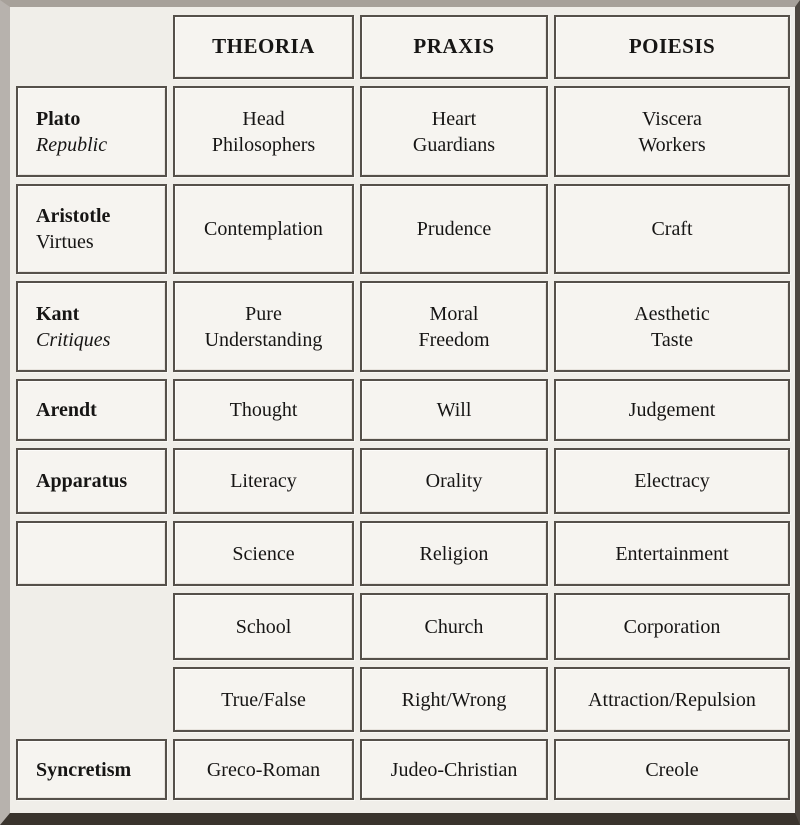  What do you see at coordinates (66, 410) in the screenshot?
I see `row-label-title: Arendt` at bounding box center [66, 410].